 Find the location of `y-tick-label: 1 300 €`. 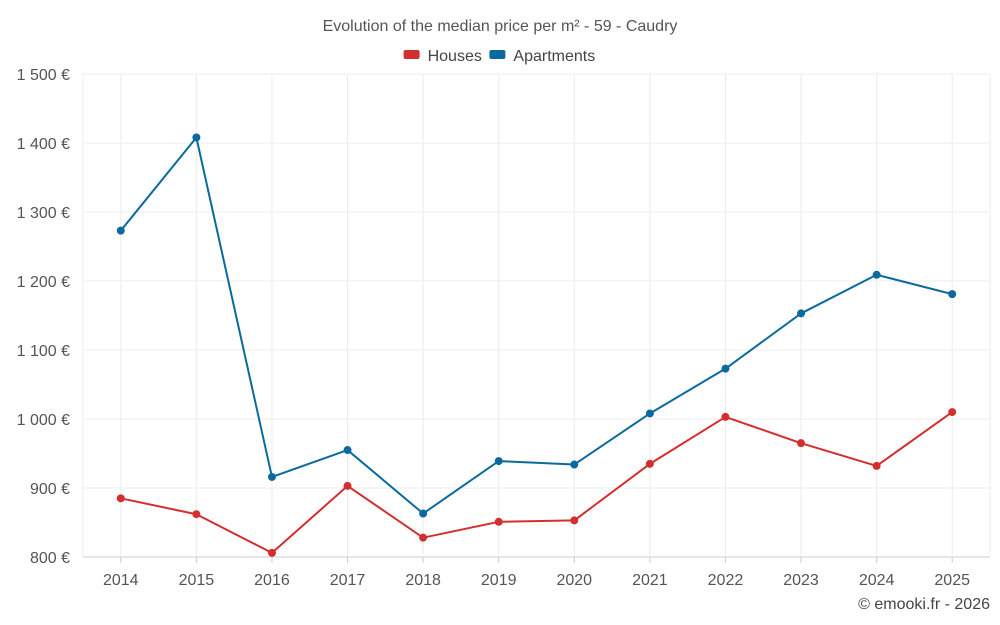

y-tick-label: 1 300 € is located at coordinates (43, 213).